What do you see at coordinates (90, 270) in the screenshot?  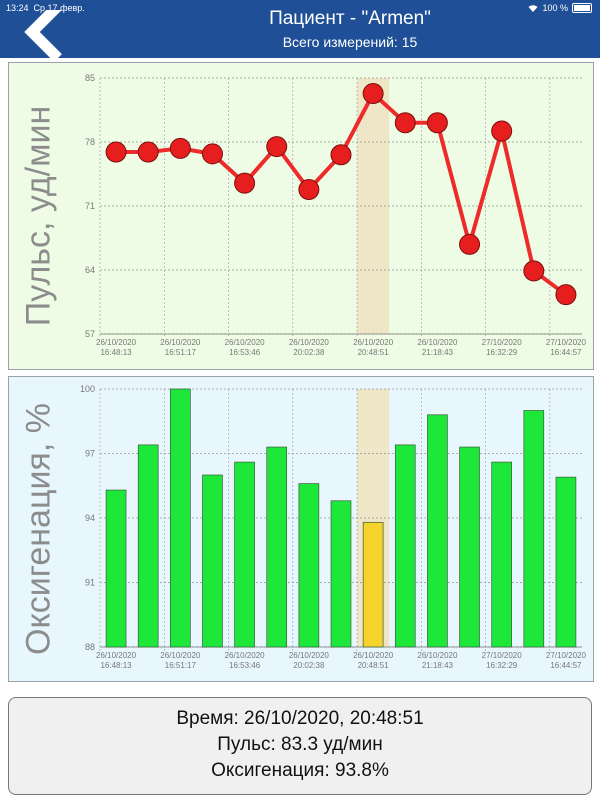 I see `pulse-y-tick-label: 64` at bounding box center [90, 270].